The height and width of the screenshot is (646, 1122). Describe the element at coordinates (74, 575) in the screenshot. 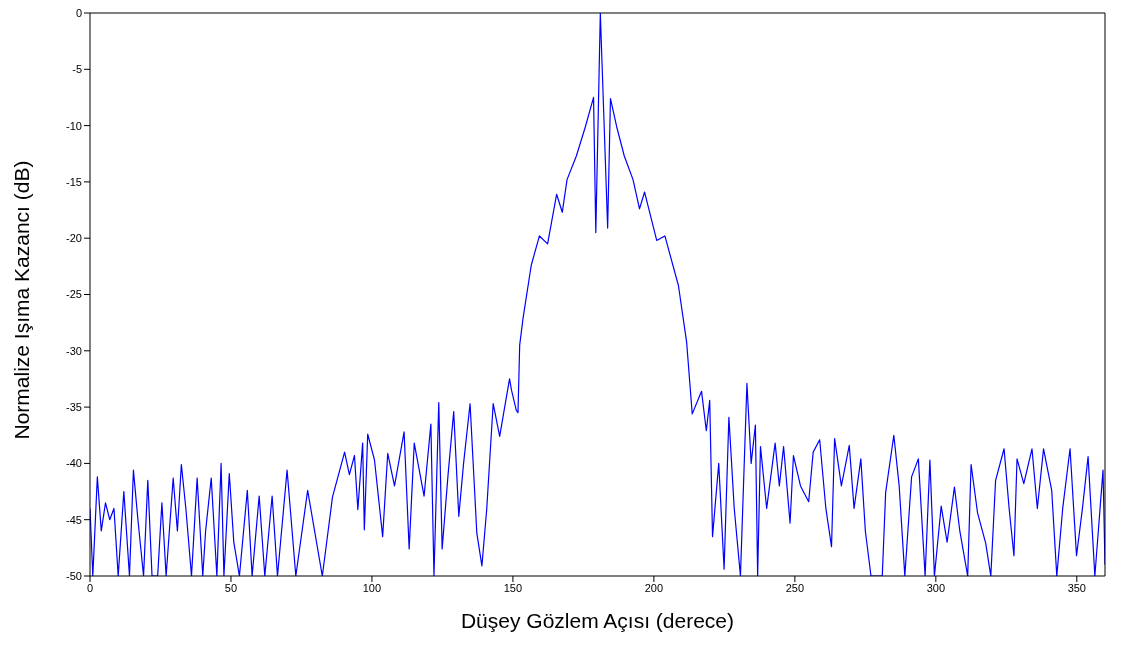

I see `y-tick-label: -50` at that location.